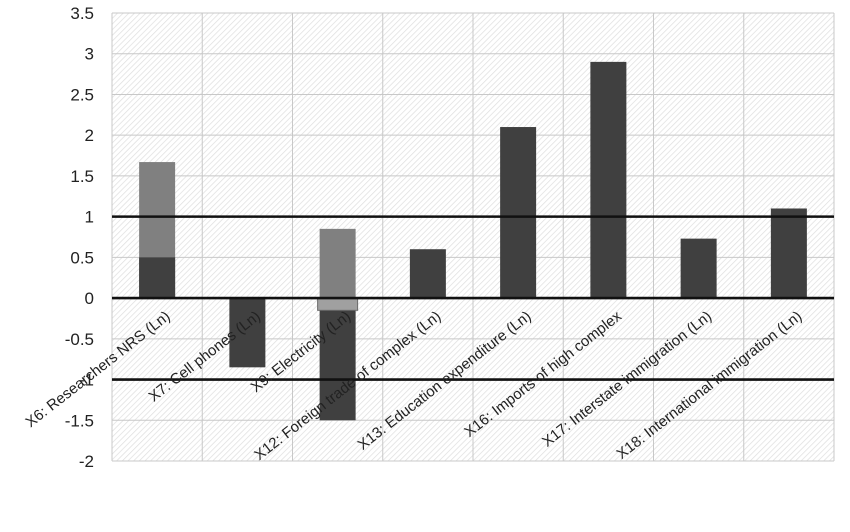 The width and height of the screenshot is (850, 532). What do you see at coordinates (79, 237) in the screenshot?
I see `y-axis-ticks: 3.5 3 2.5 2 1.5 1 0.5 0 -0.5 -1 -1.5 -2` at bounding box center [79, 237].